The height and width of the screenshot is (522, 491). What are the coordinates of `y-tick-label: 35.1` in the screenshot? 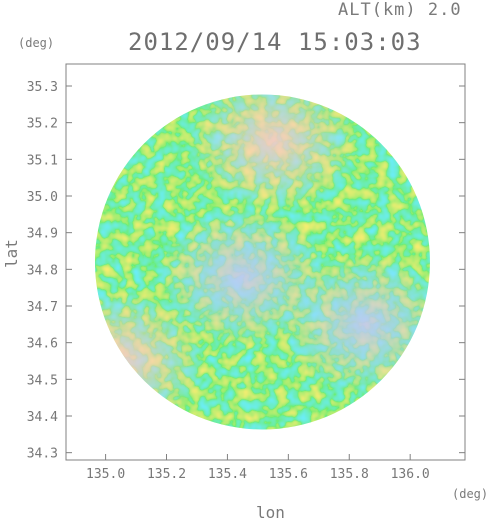 It's located at (42, 160).